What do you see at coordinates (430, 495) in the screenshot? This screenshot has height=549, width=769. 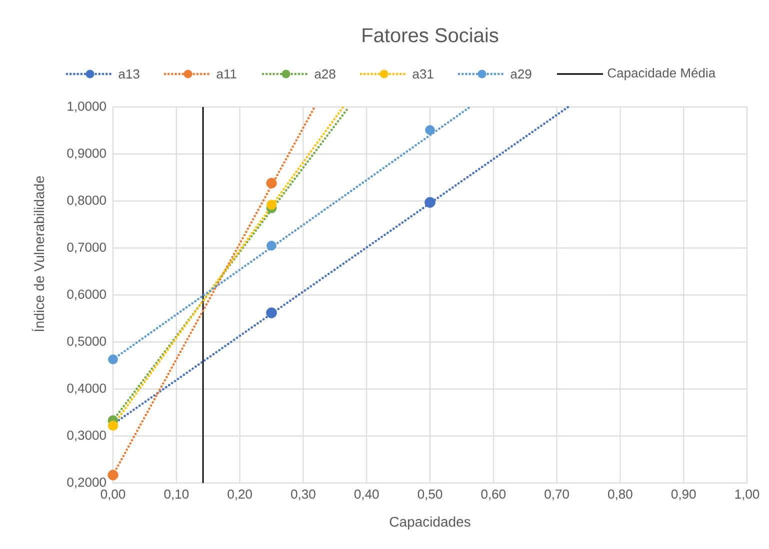 I see `x-tick-label: 0,50` at bounding box center [430, 495].